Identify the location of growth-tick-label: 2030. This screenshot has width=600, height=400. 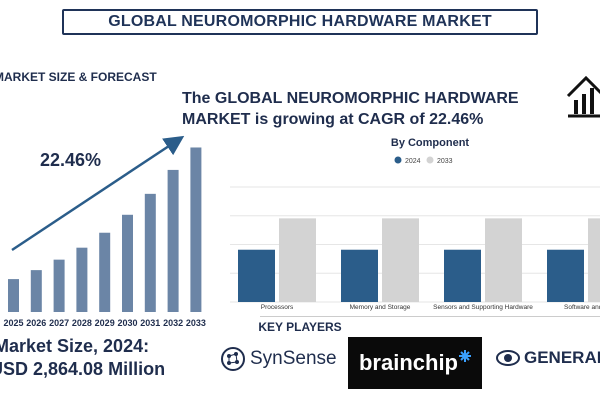
(127, 323).